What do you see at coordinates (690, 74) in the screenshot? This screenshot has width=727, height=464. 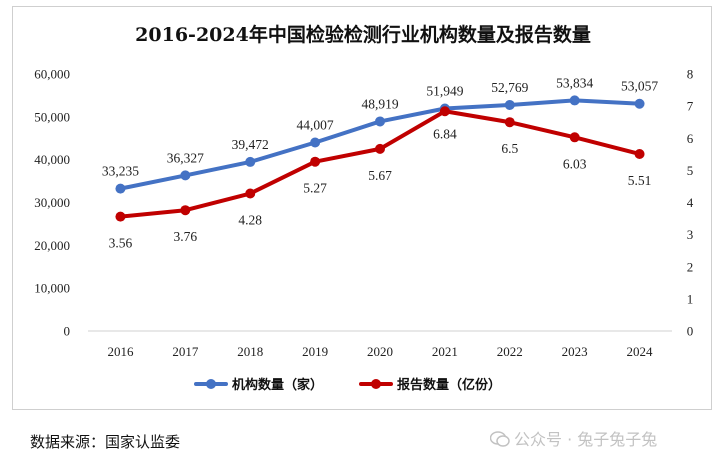 I see `y-right-tick-label: 8` at bounding box center [690, 74].